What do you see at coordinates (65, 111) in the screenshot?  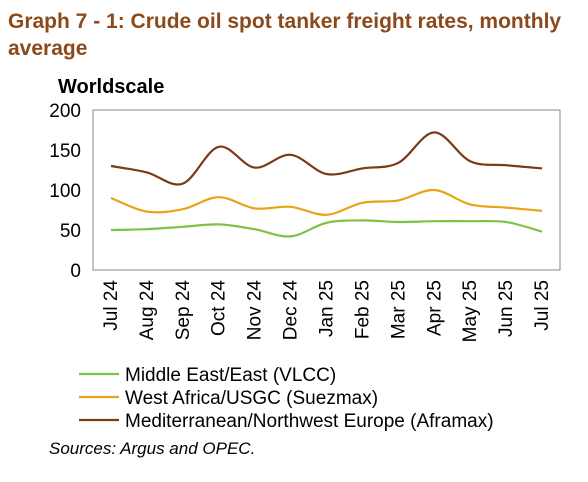 I see `y-tick-label: 200` at bounding box center [65, 111].